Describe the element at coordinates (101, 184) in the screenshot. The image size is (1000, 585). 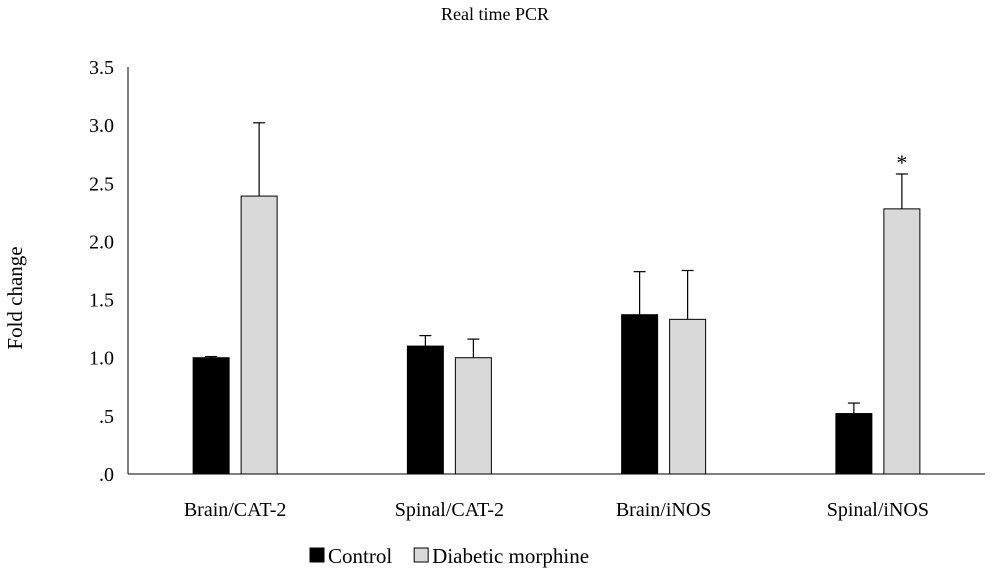
I see `y-tick-label: 2.5` at that location.